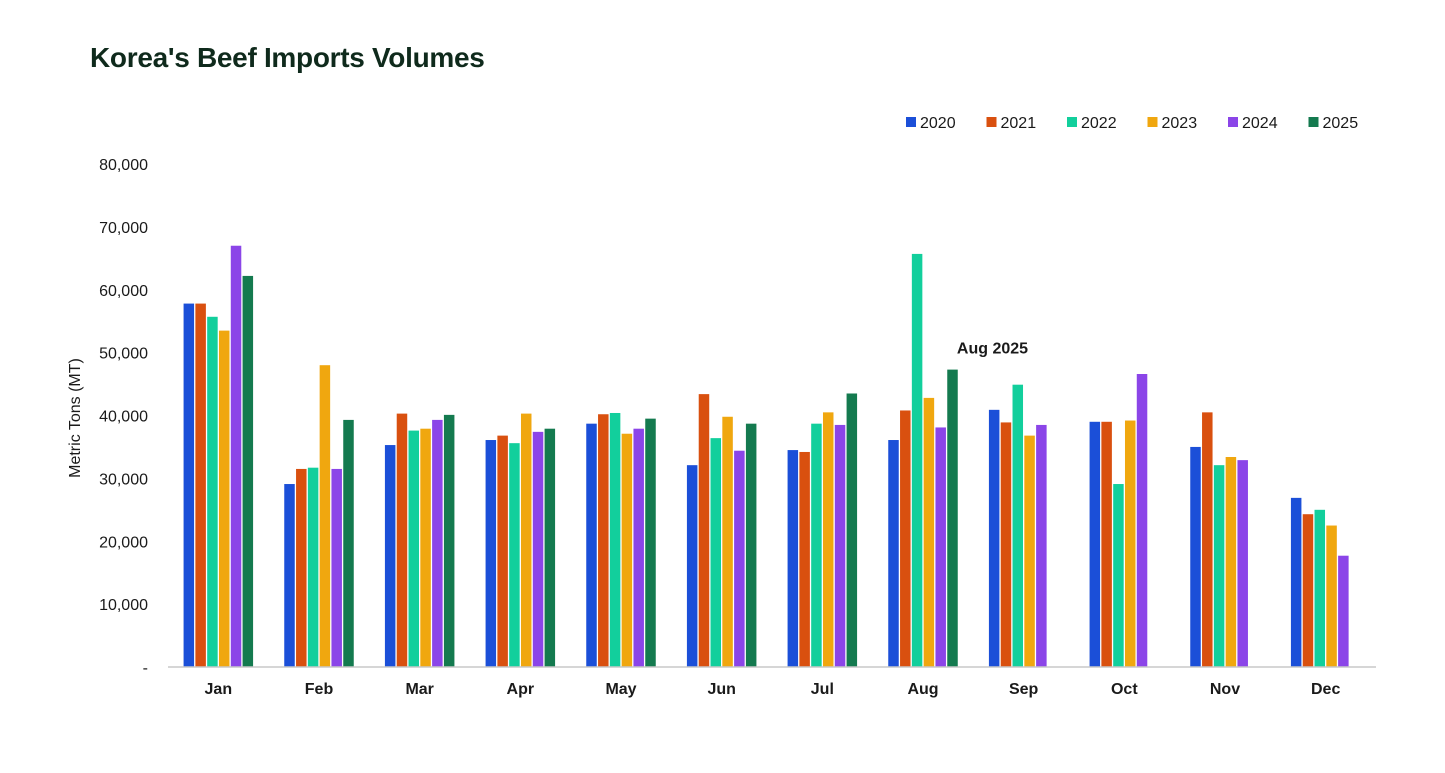  What do you see at coordinates (145, 668) in the screenshot?
I see `y-tick-label: -` at bounding box center [145, 668].